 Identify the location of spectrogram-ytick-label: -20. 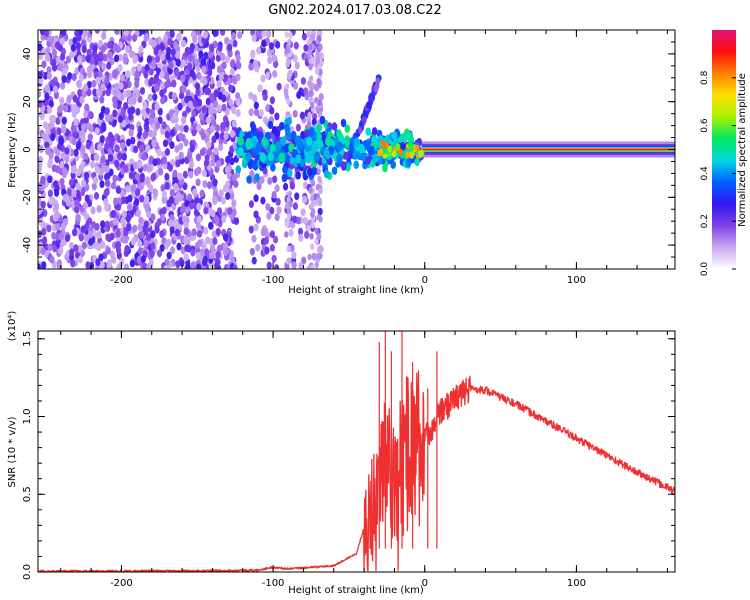
(27, 197).